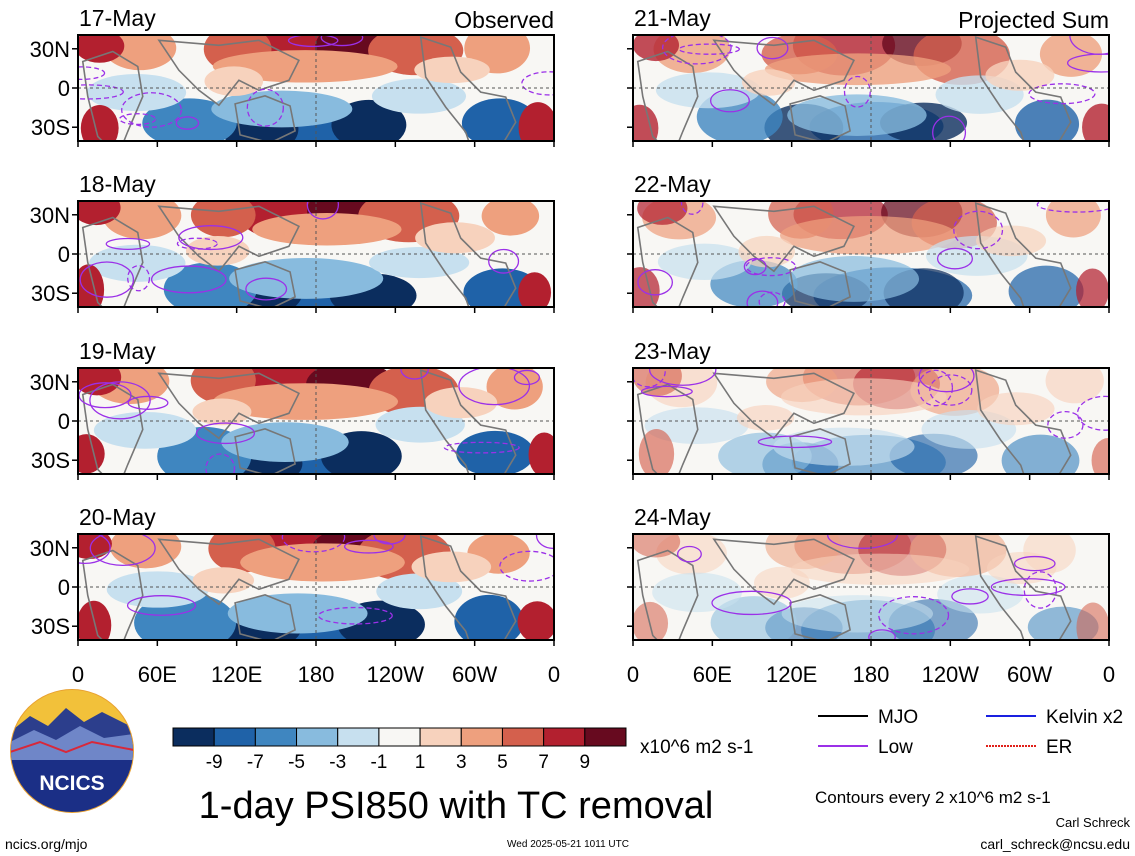 This screenshot has width=1135, height=856. I want to click on colorbar-tick-label: -1, so click(378, 762).